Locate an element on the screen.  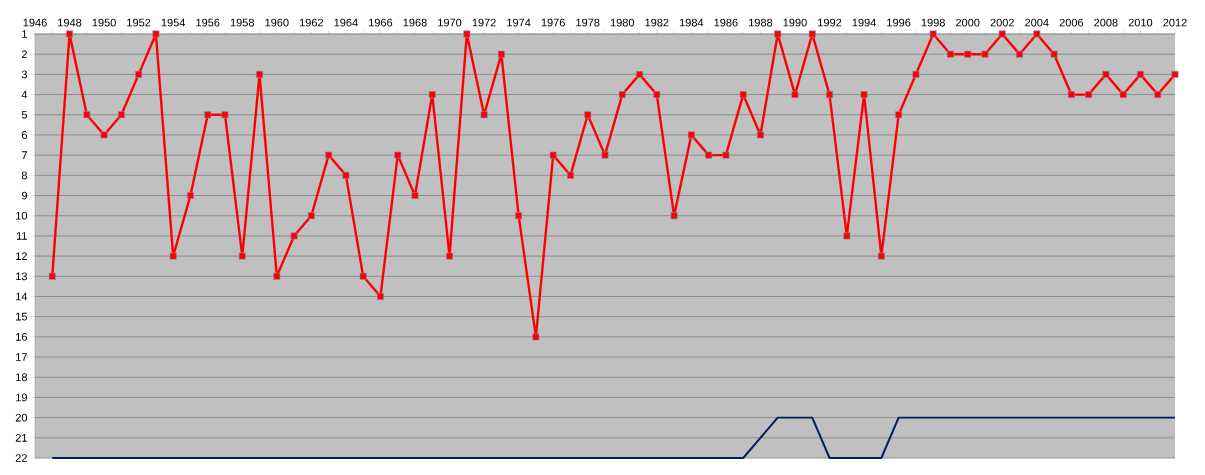
y-tick-label: 7 is located at coordinates (24, 155).